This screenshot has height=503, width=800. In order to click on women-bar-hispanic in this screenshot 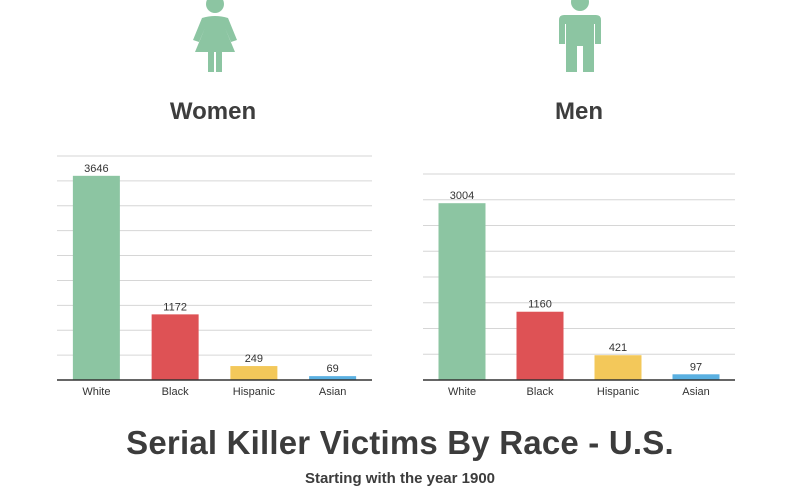, I will do `click(254, 373)`.